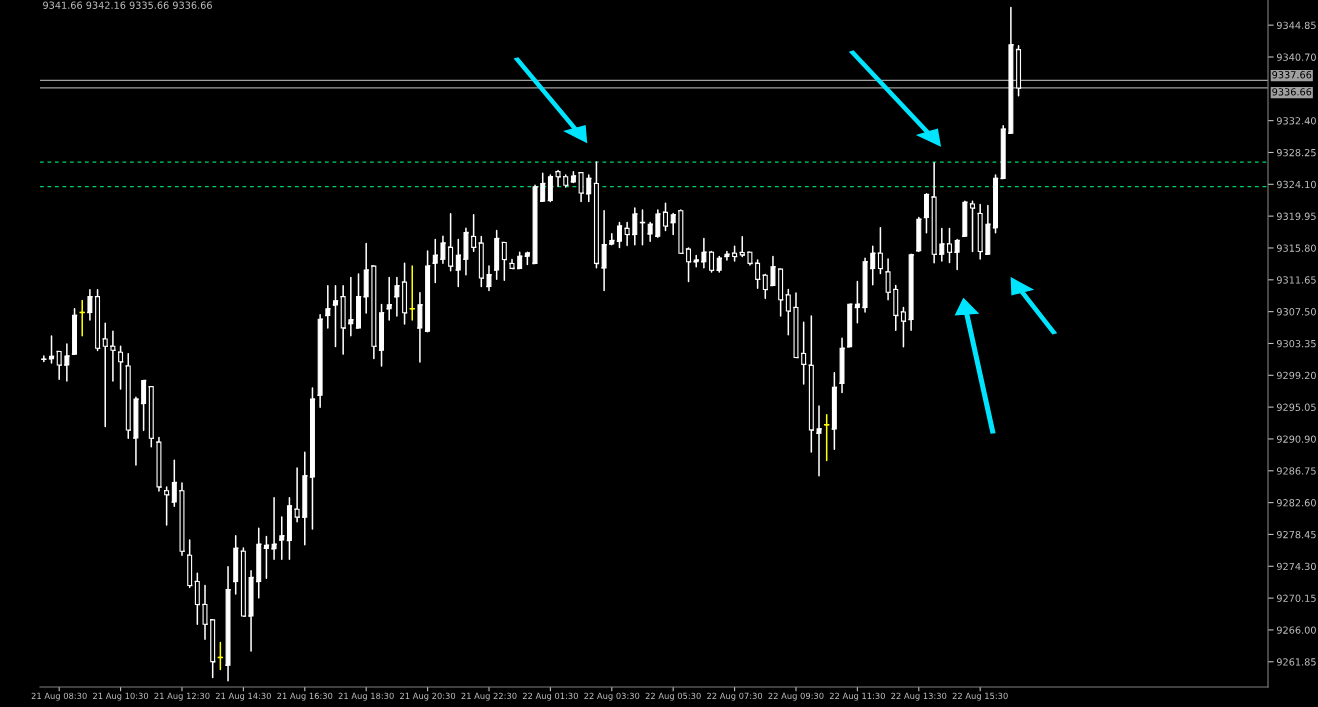  What do you see at coordinates (1296, 439) in the screenshot?
I see `y-tick-label: 9290.90` at bounding box center [1296, 439].